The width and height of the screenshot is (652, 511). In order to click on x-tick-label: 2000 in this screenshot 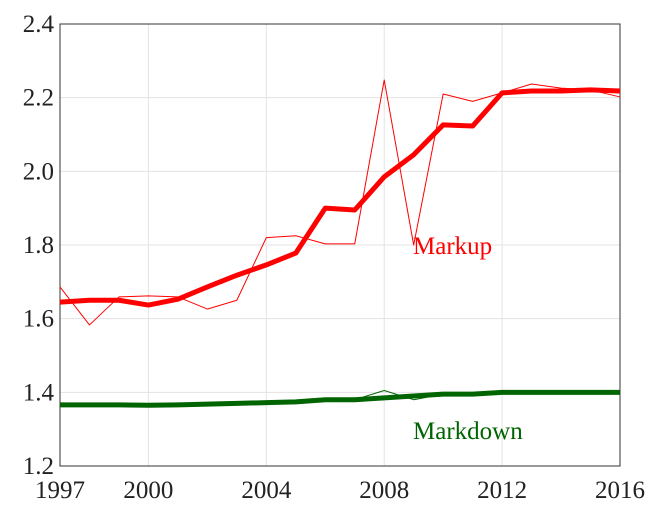, I will do `click(148, 490)`.